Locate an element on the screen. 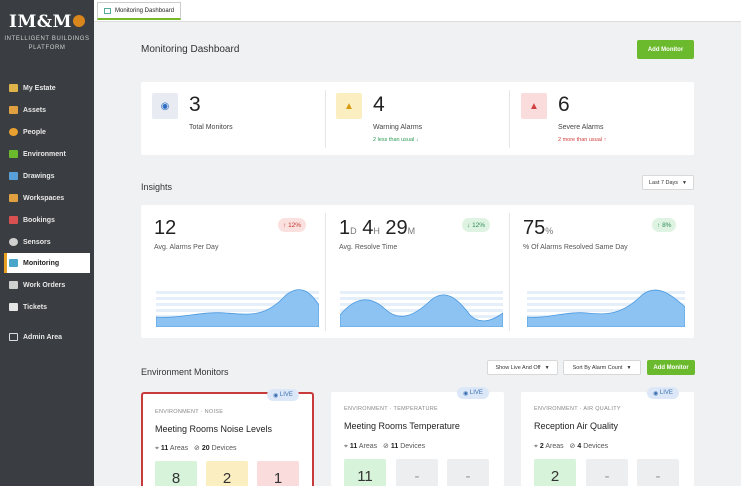  date-range-dropdown: Last 7 Days ▼ is located at coordinates (668, 182).